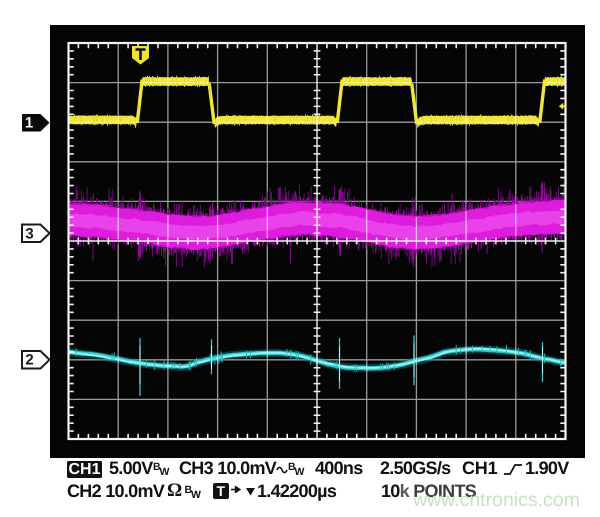 The width and height of the screenshot is (600, 517). I want to click on svg-text: 2, so click(29, 360).